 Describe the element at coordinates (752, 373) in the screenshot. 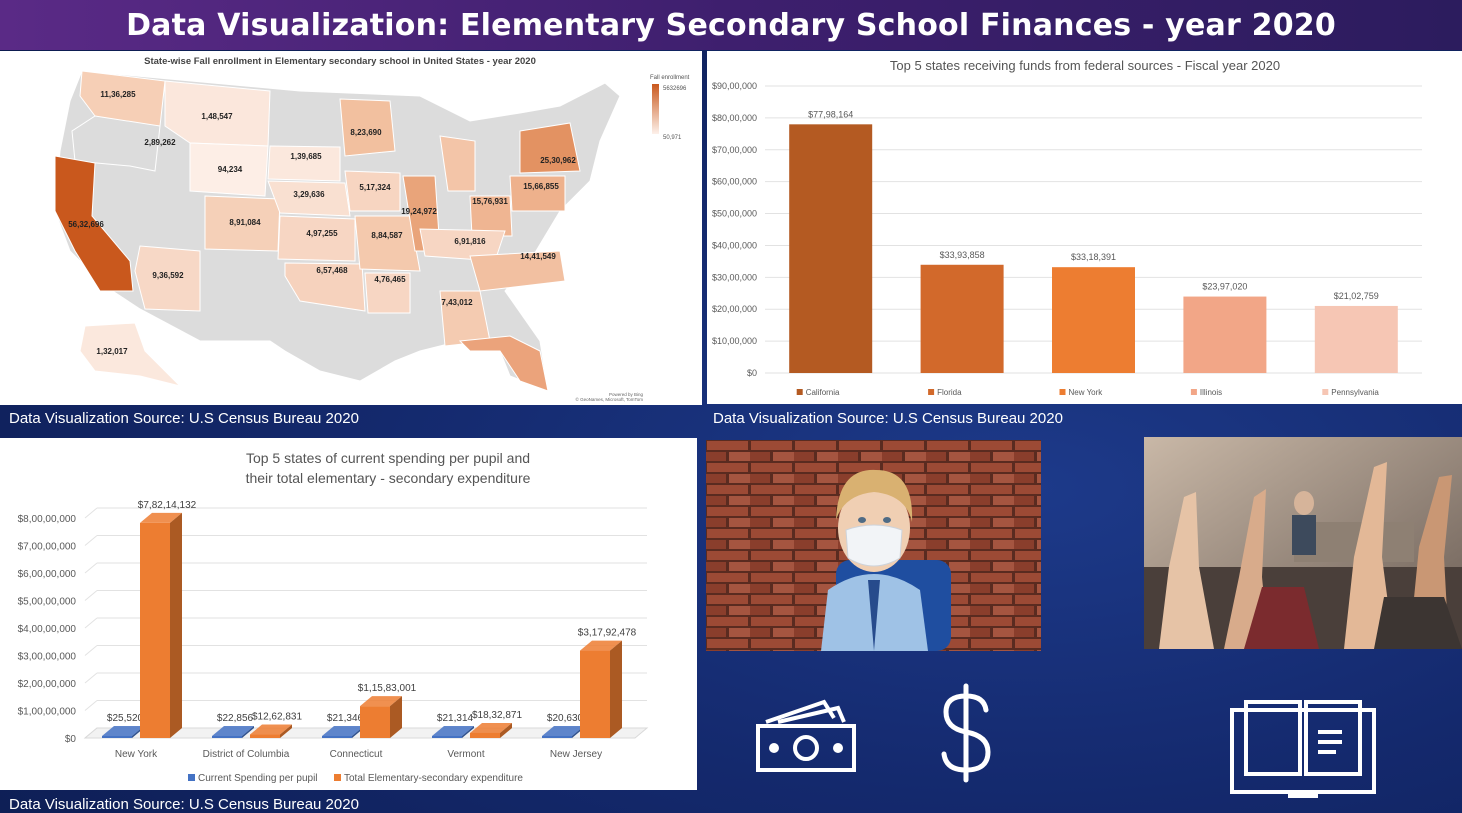

I see `chart1-ytick: $0` at that location.